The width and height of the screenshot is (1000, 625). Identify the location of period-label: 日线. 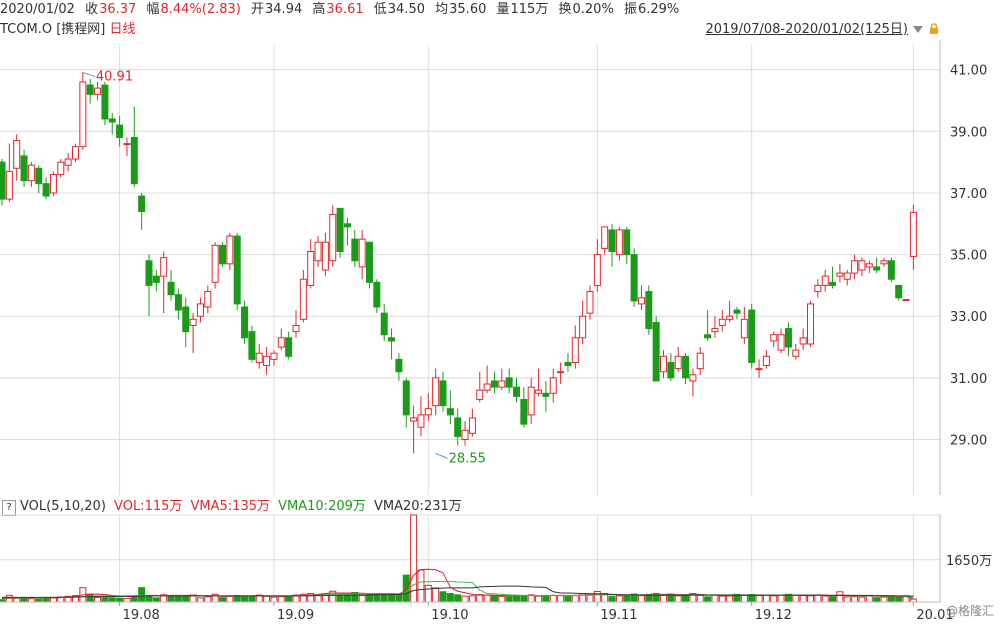
(122, 29).